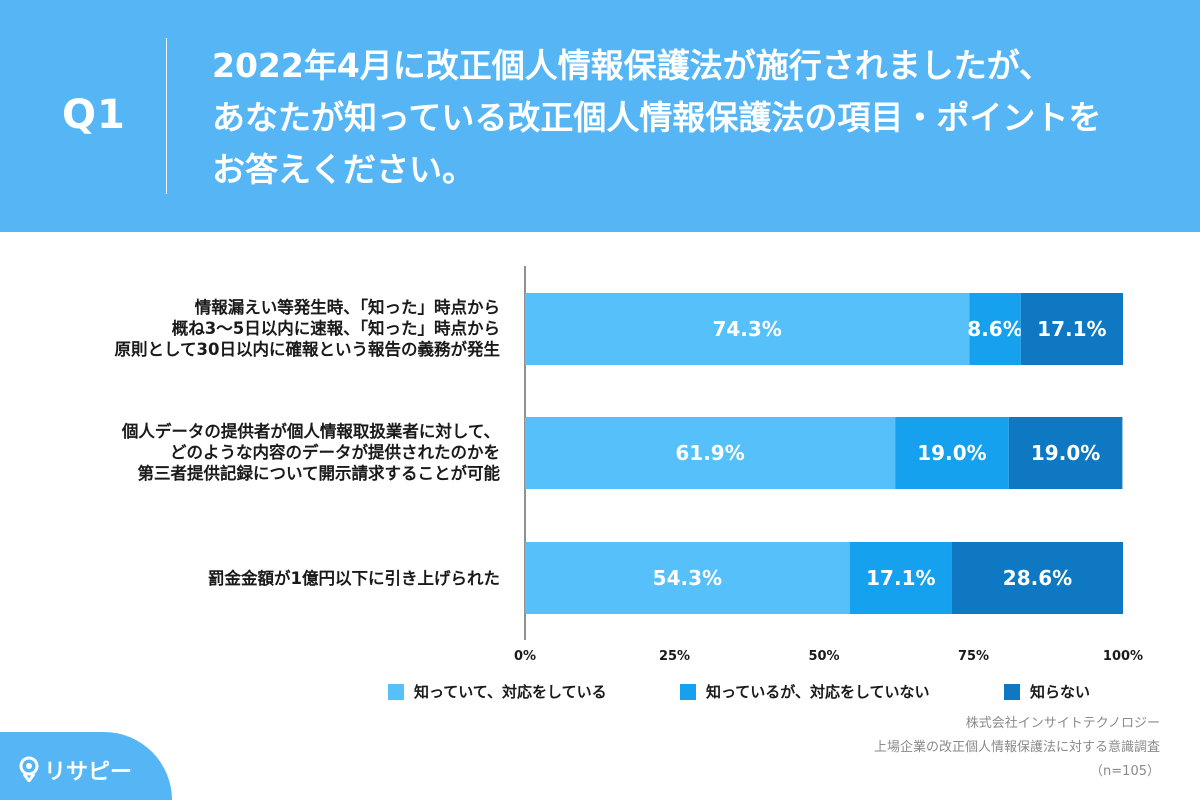 The width and height of the screenshot is (1200, 800). What do you see at coordinates (94, 115) in the screenshot?
I see `question-number: Q1` at bounding box center [94, 115].